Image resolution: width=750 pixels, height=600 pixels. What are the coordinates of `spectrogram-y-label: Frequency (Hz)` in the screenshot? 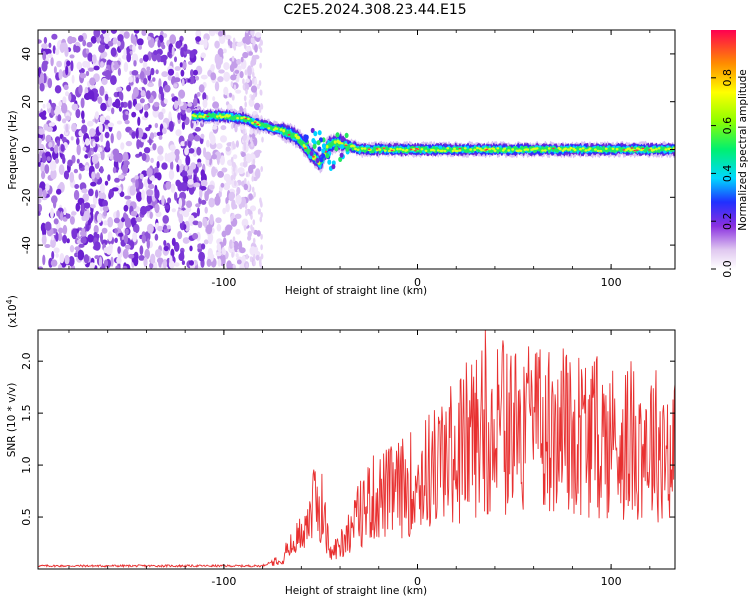 It's located at (13, 149).